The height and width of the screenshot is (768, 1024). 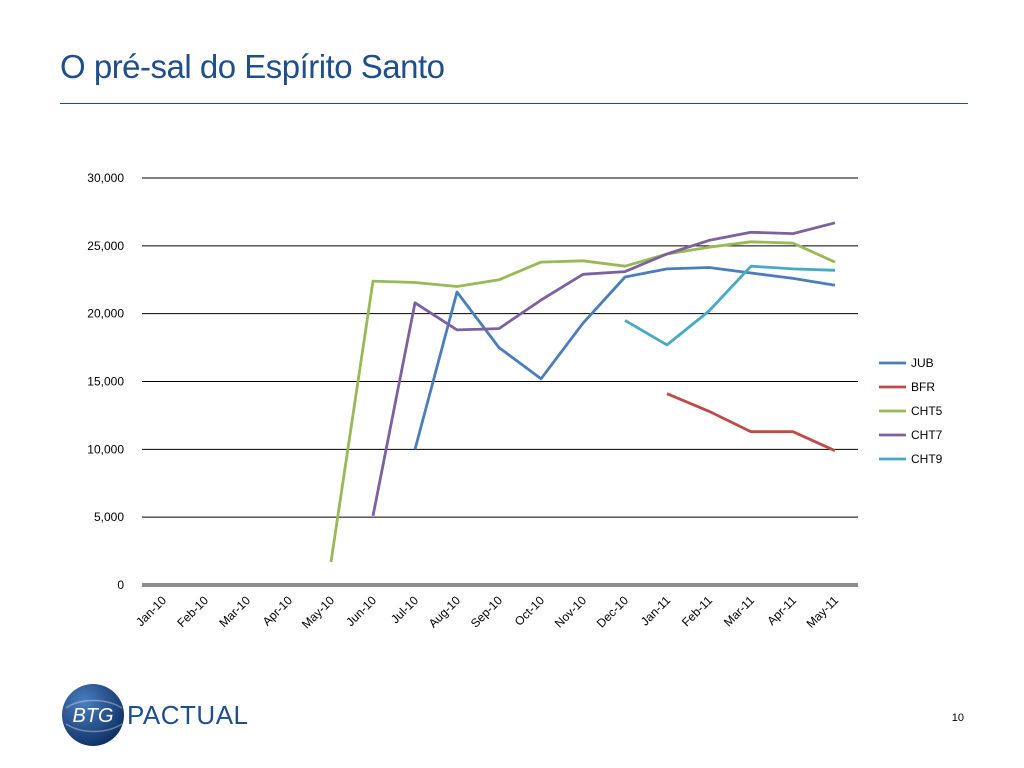 What do you see at coordinates (823, 612) in the screenshot?
I see `x-tick-label: May-11` at bounding box center [823, 612].